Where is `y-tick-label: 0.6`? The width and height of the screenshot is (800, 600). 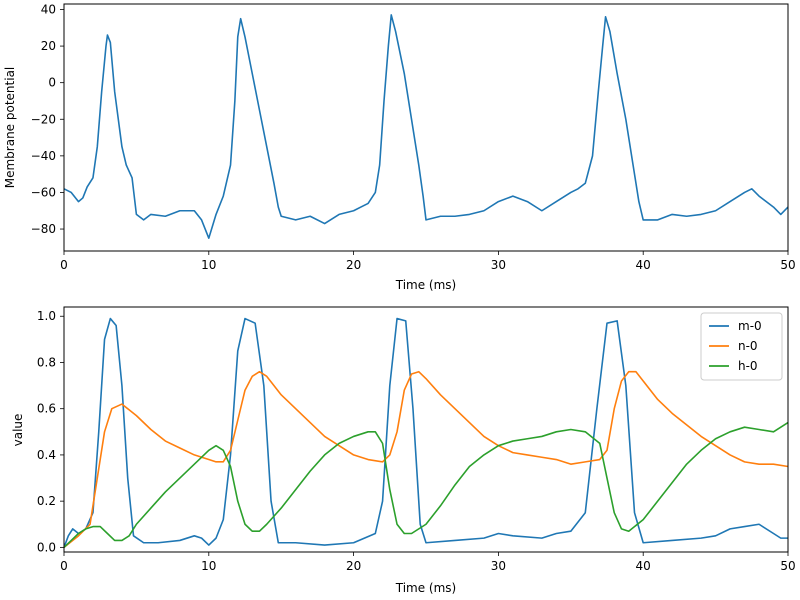 y-tick-label: 0.6 is located at coordinates (46, 409).